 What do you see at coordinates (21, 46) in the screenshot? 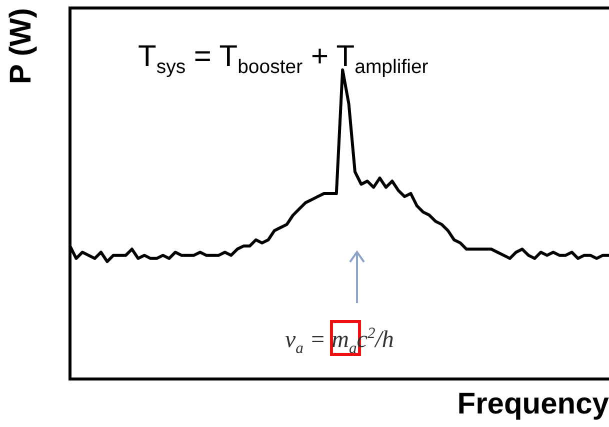
I see `y-axis-title: P (W)` at bounding box center [21, 46].